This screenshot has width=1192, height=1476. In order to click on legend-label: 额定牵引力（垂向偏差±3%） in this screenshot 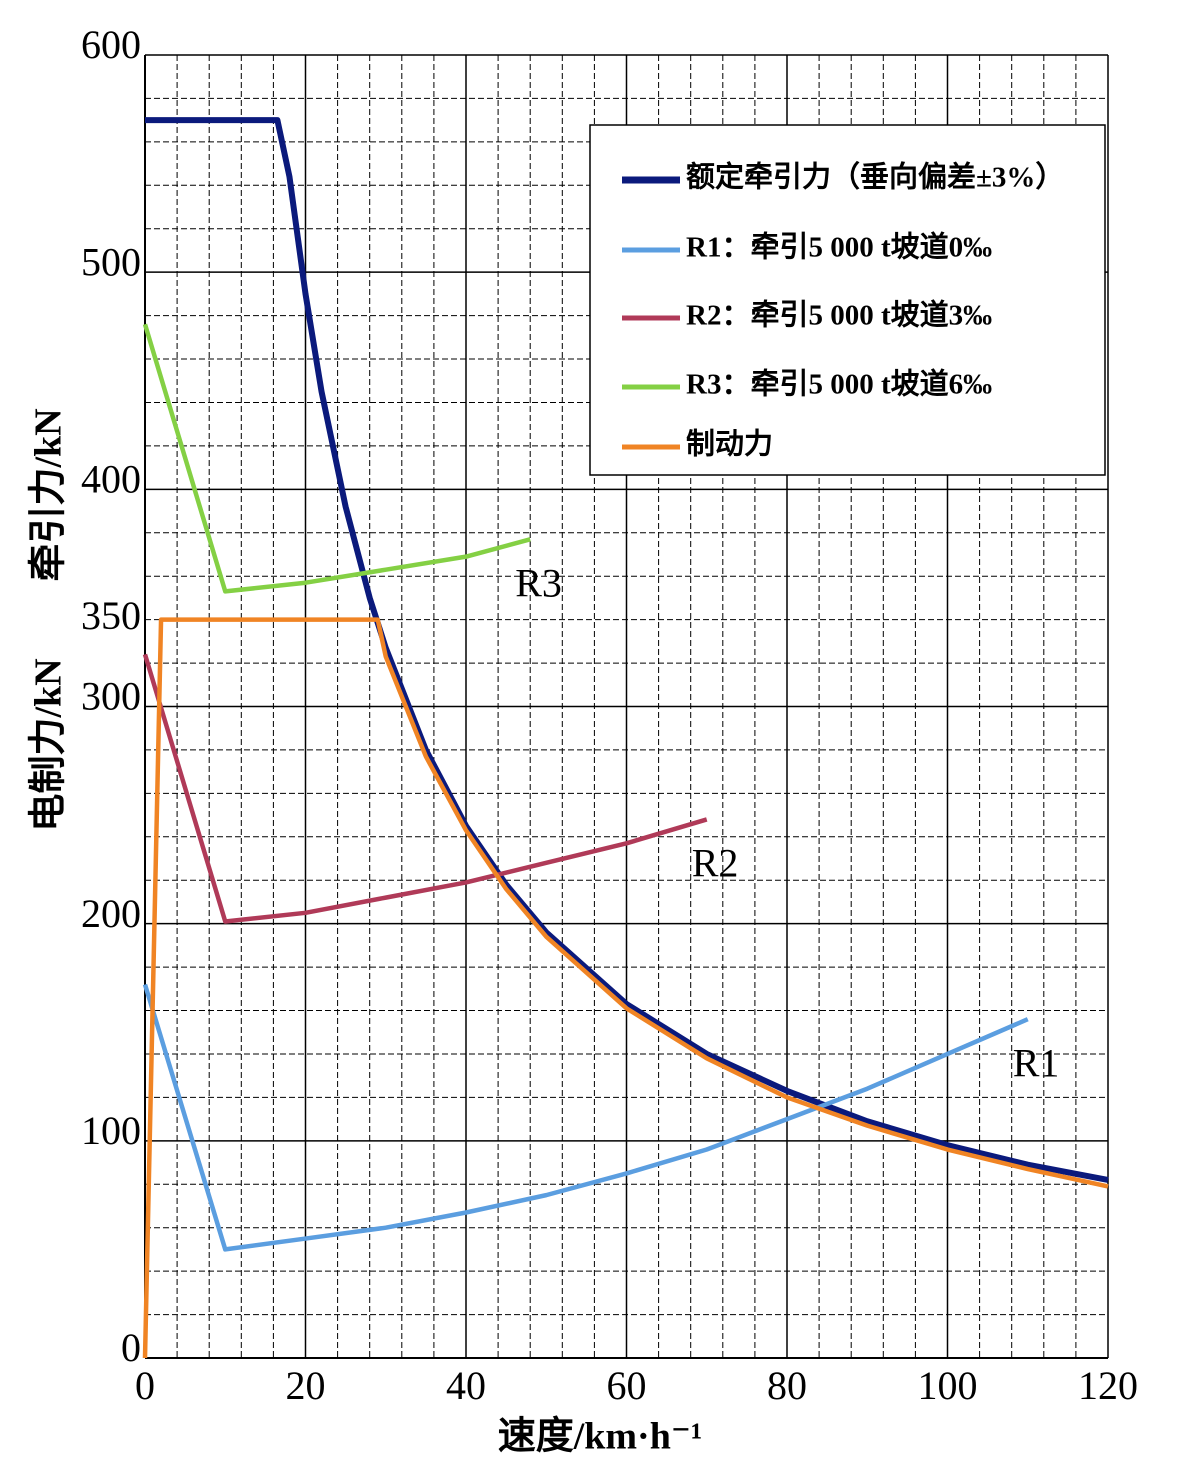, I will do `click(875, 177)`.